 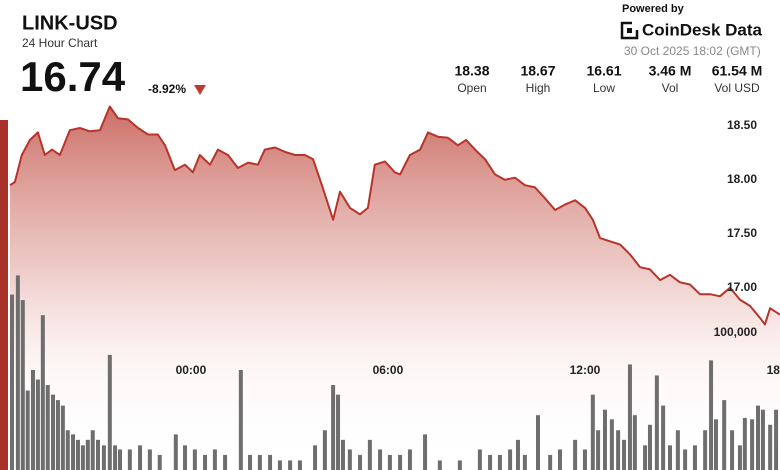 What do you see at coordinates (70, 23) in the screenshot?
I see `symbol: LINK-USD` at bounding box center [70, 23].